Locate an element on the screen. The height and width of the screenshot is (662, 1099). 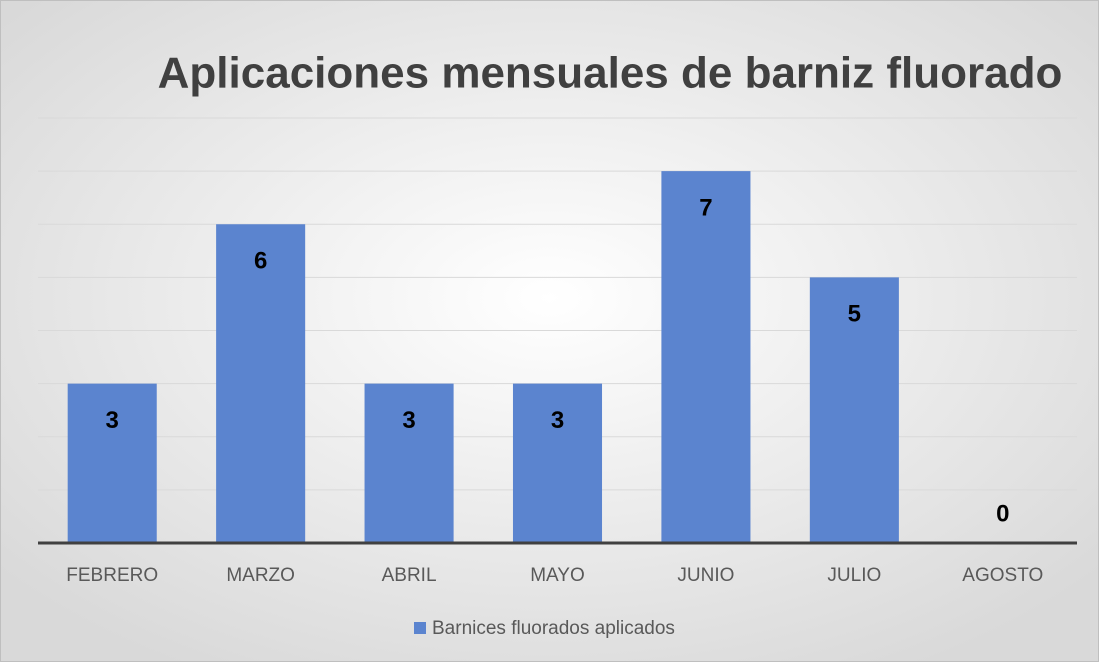
x-tick-label: MAYO is located at coordinates (557, 575).